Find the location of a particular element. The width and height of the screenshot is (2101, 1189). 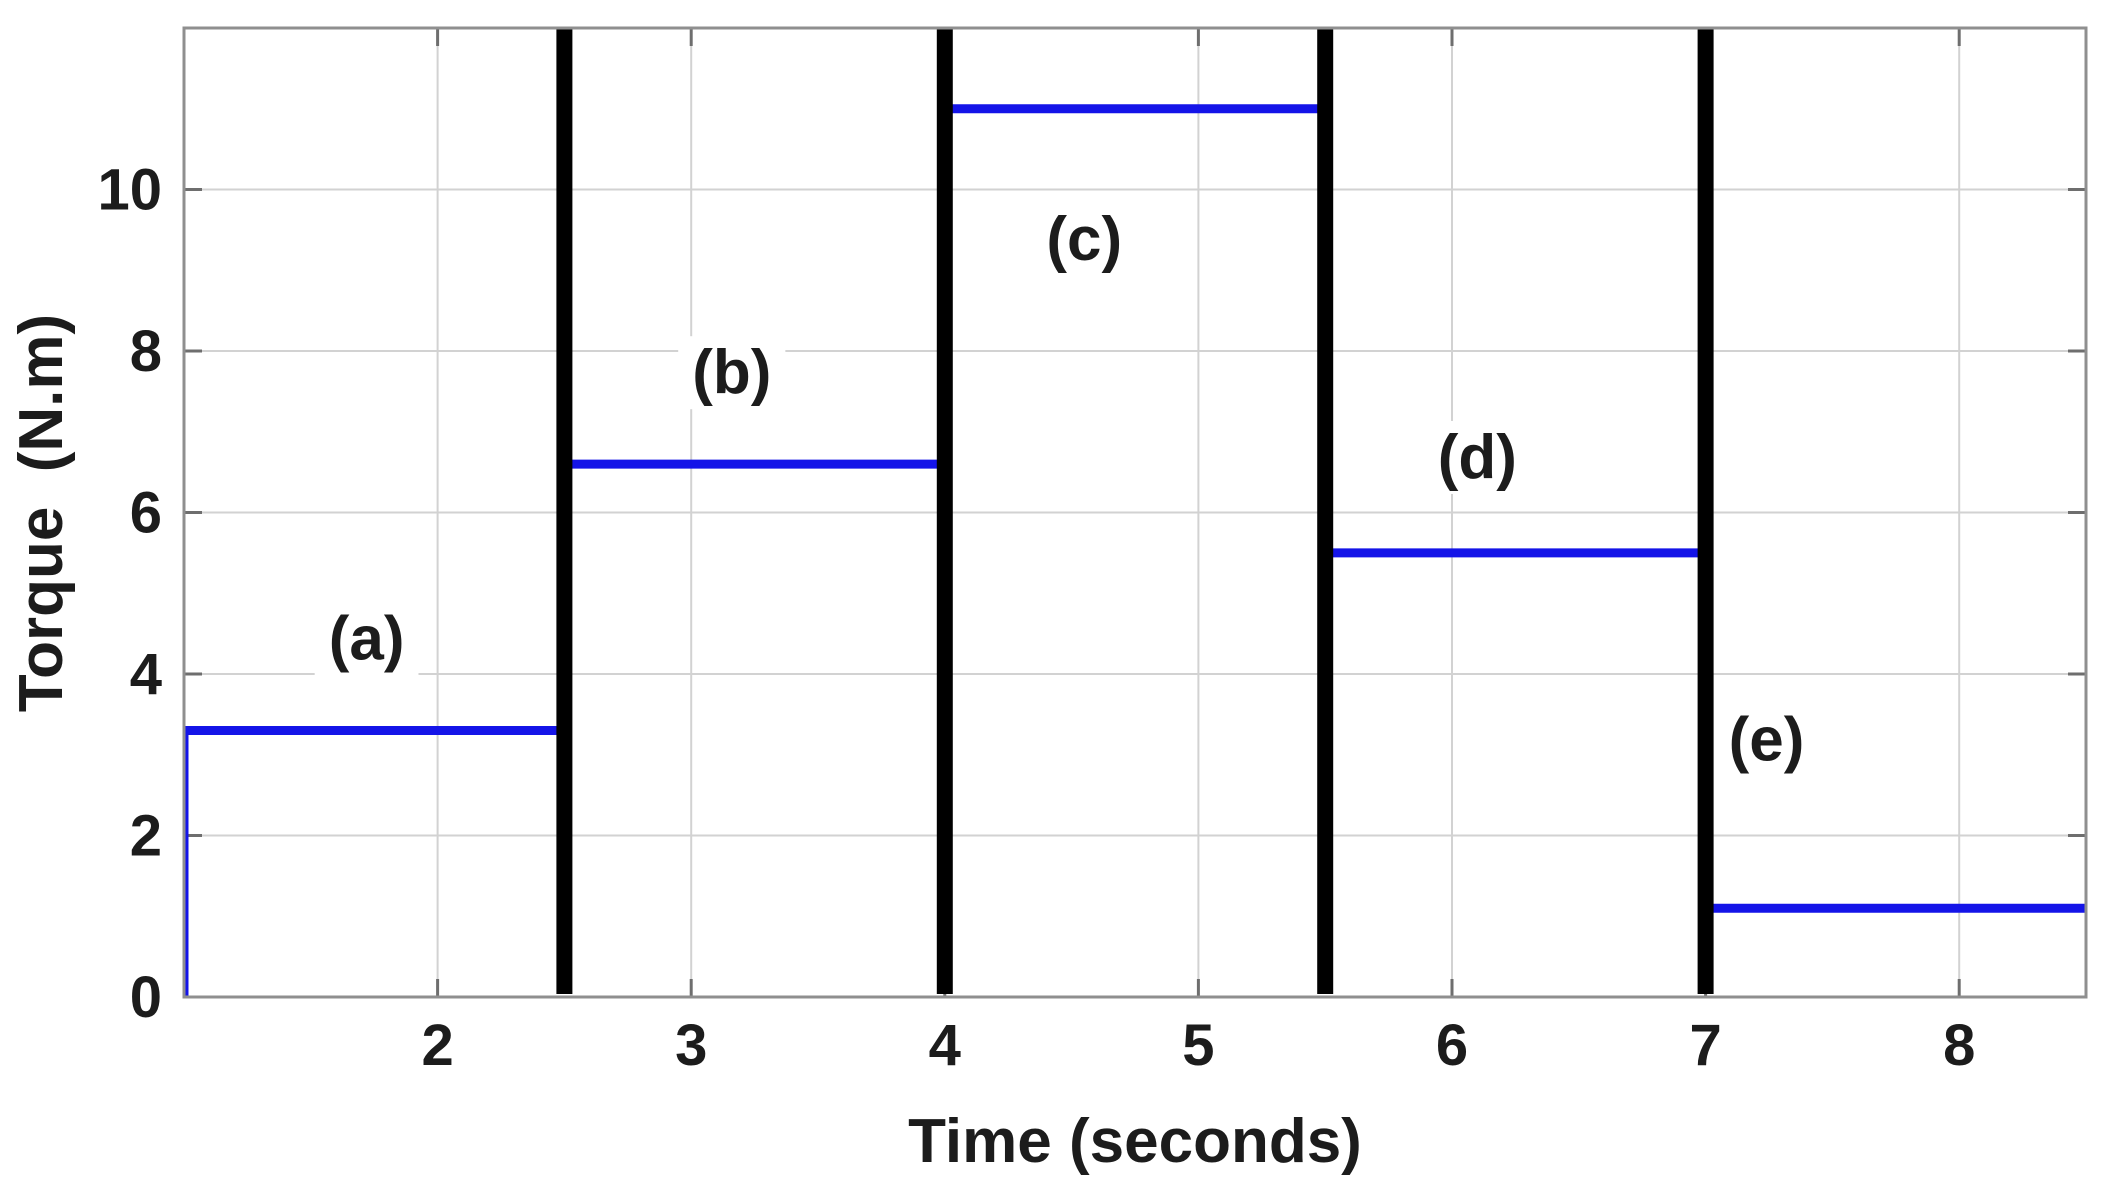

segment-label: (a) is located at coordinates (367, 639).